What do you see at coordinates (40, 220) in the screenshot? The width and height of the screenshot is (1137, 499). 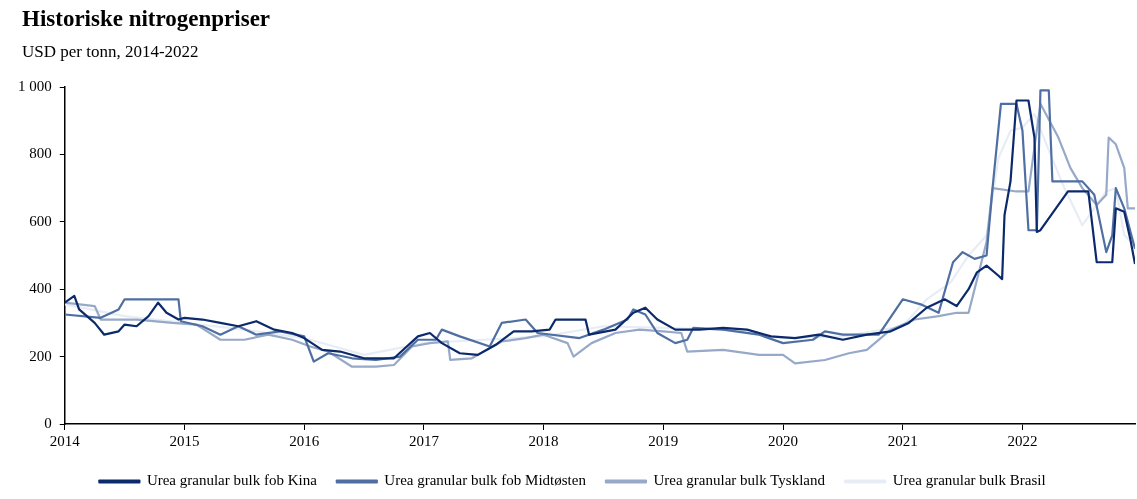 I see `y-tick-label: 600` at bounding box center [40, 220].